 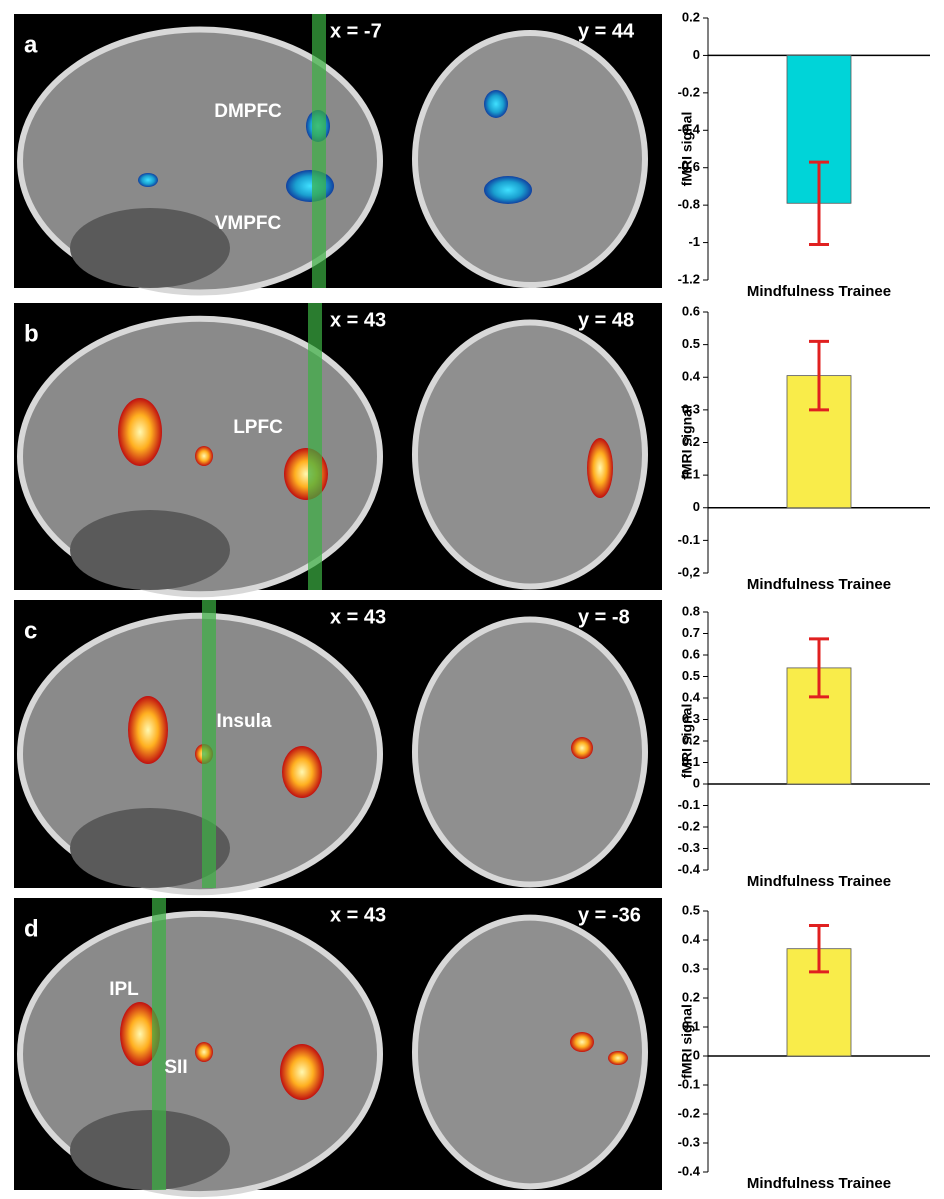 What do you see at coordinates (175, 1067) in the screenshot?
I see `region-label: SII` at bounding box center [175, 1067].